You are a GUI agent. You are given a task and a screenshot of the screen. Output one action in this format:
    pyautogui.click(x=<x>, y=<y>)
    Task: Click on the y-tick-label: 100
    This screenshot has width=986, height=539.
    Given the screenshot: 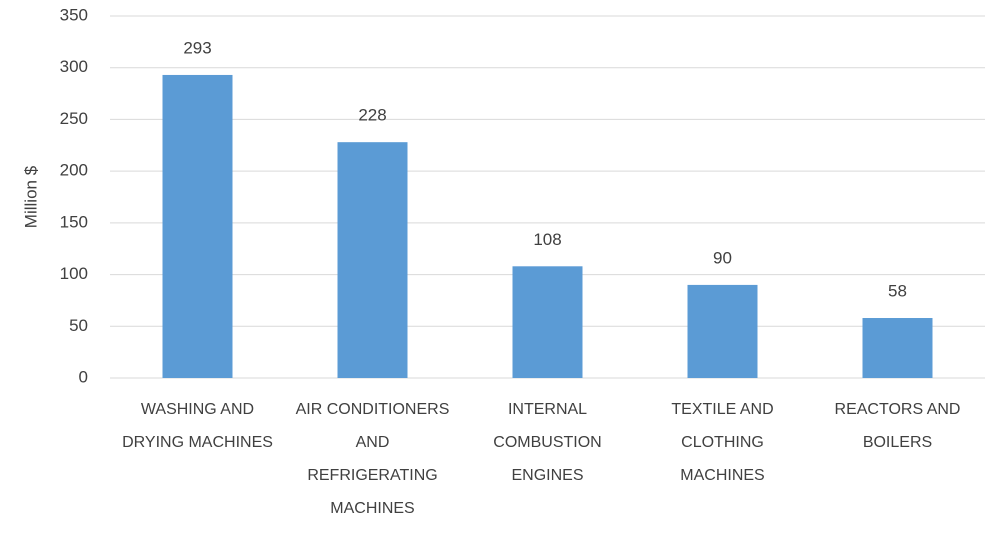 What is the action you would take?
    pyautogui.click(x=74, y=273)
    